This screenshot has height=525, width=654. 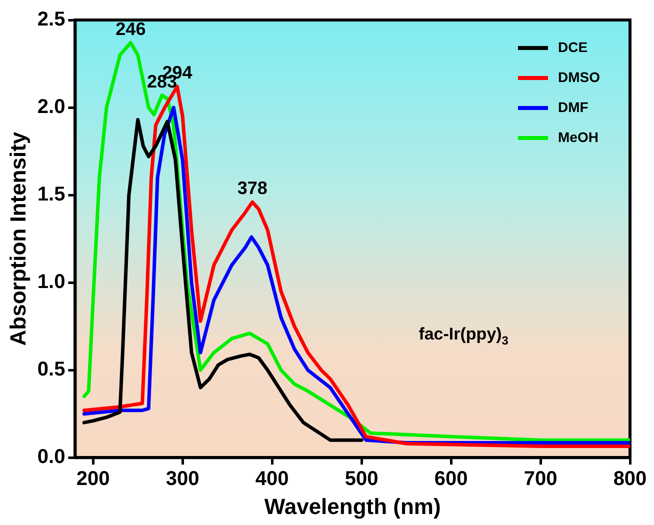 What do you see at coordinates (17, 238) in the screenshot?
I see `y-axis-title: Absorption Intensity` at bounding box center [17, 238].